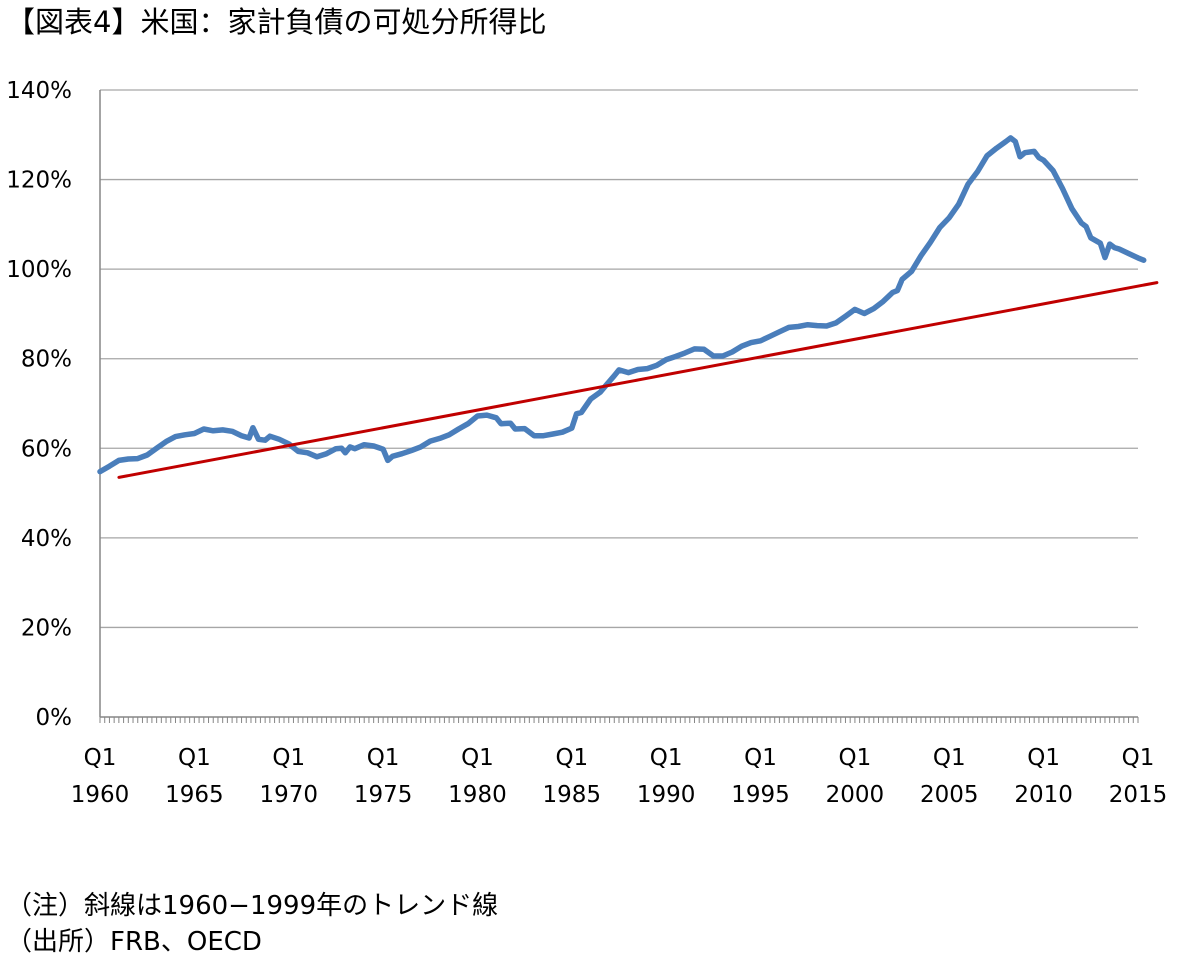 This screenshot has width=1200, height=960. Describe the element at coordinates (53, 404) in the screenshot. I see `y-axis: 0% 20% 40% 60% 80% 100% 120% 140%` at that location.